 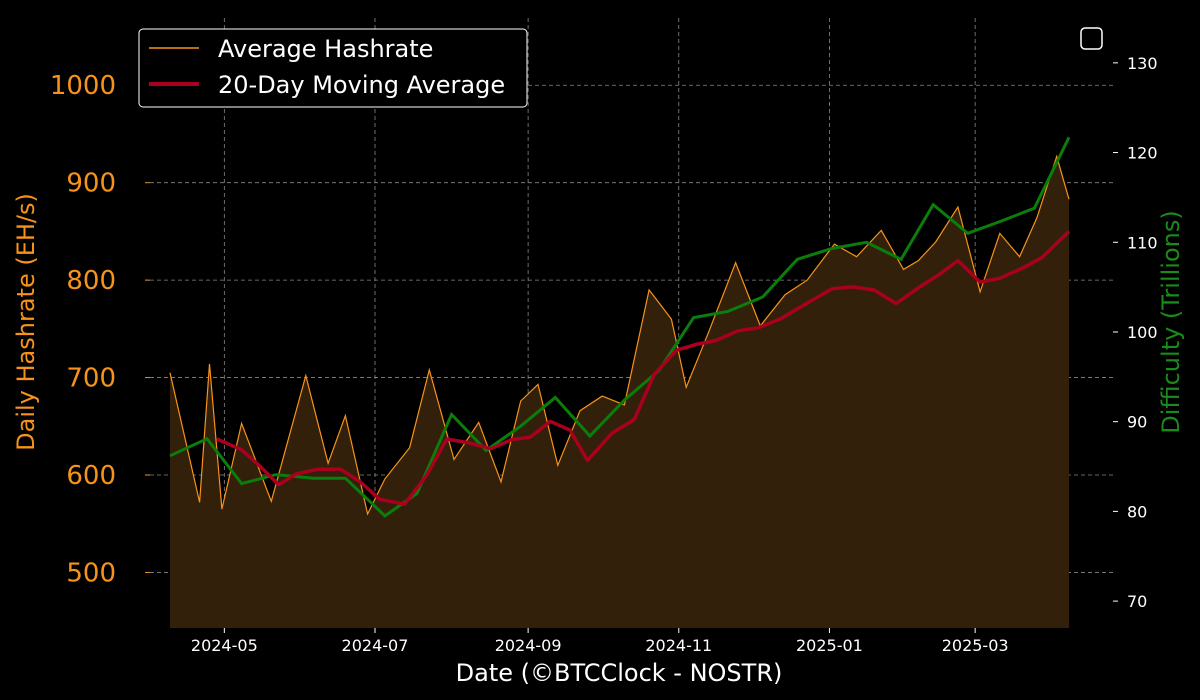 I want to click on x-tick-label: 2024-05, so click(x=224, y=645).